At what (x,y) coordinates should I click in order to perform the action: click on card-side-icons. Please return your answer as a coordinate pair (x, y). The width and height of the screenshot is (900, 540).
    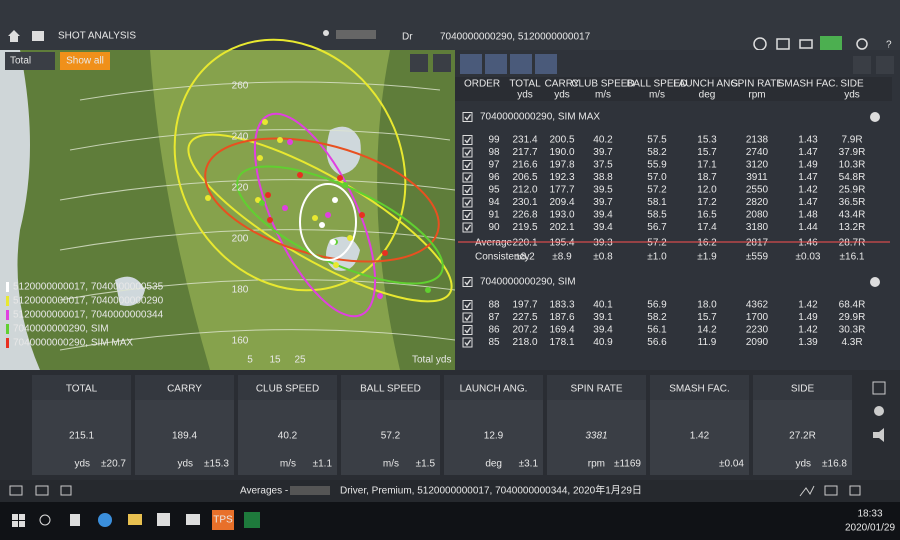
    Looking at the image, I should click on (879, 411).